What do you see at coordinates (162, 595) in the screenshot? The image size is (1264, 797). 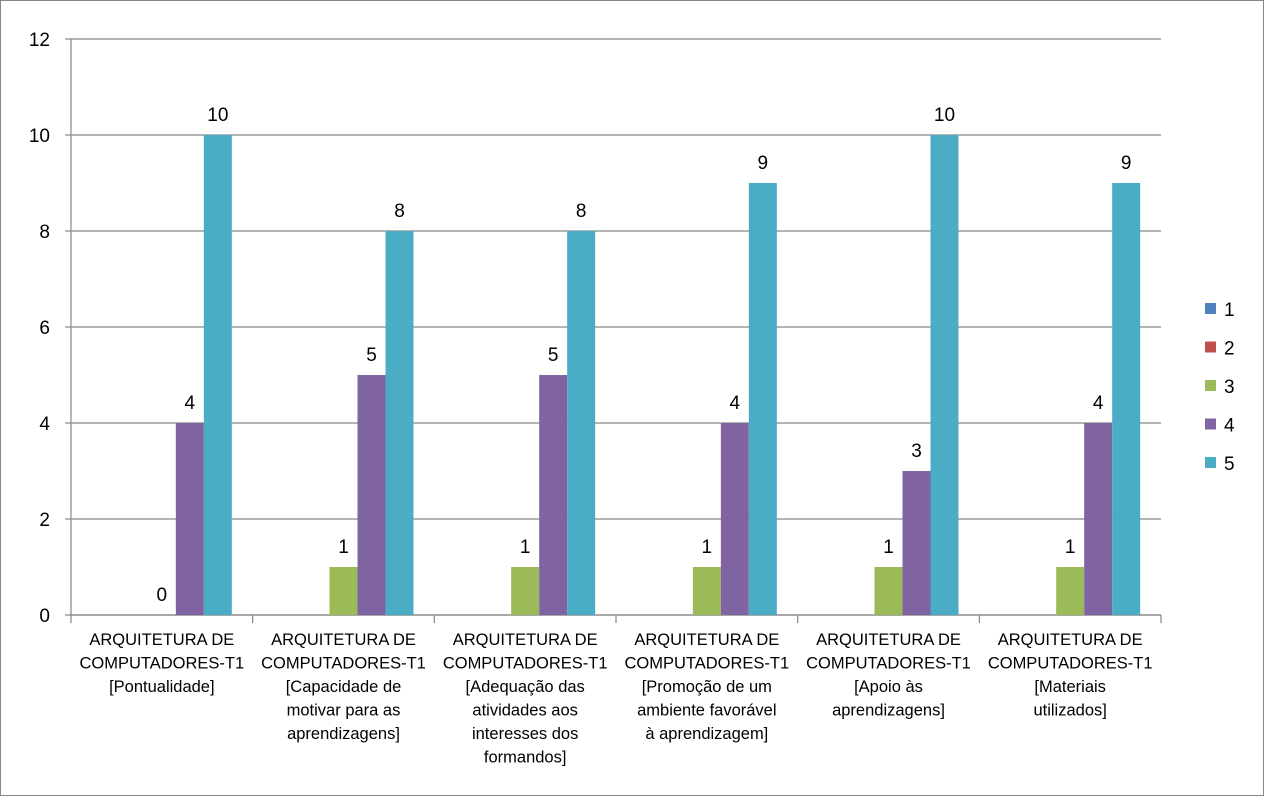 I see `data-label: 0` at bounding box center [162, 595].